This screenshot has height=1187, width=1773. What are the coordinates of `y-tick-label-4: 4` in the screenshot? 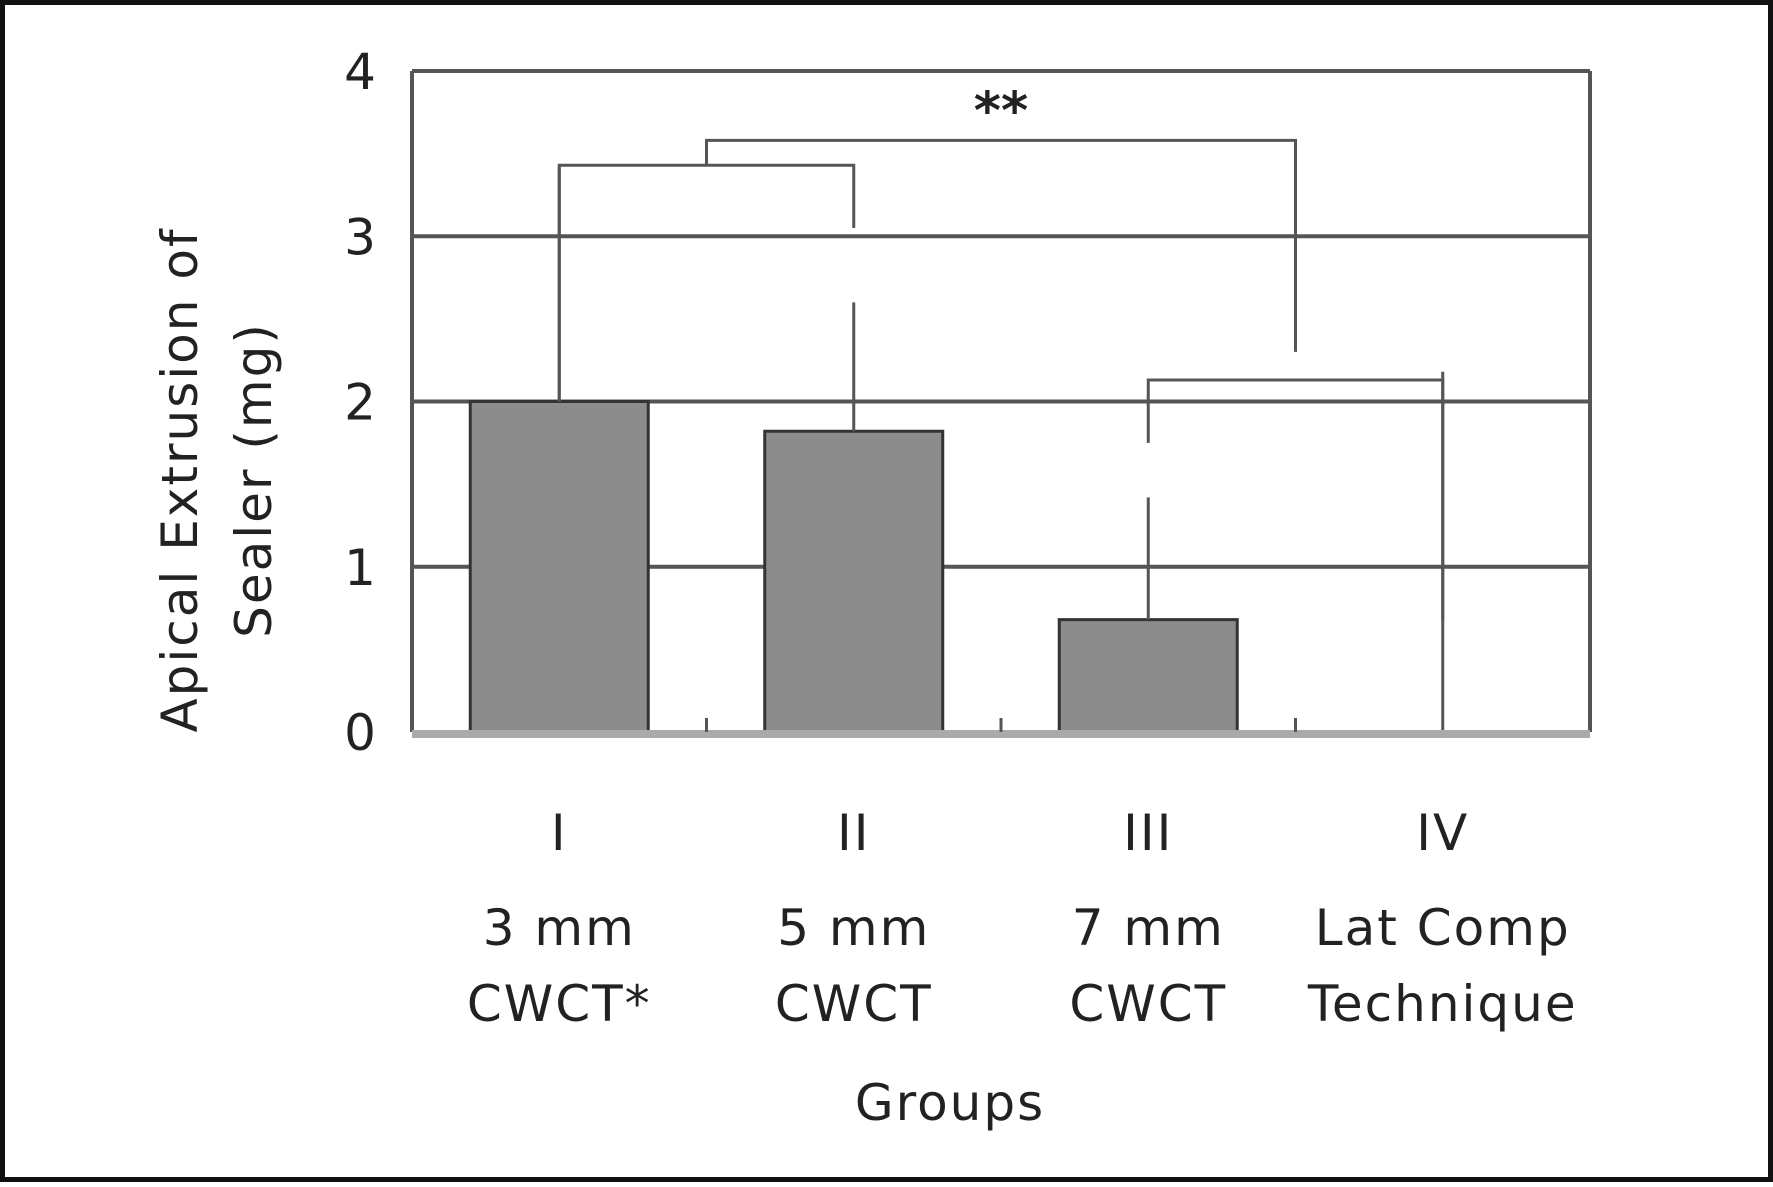 It's located at (360, 72).